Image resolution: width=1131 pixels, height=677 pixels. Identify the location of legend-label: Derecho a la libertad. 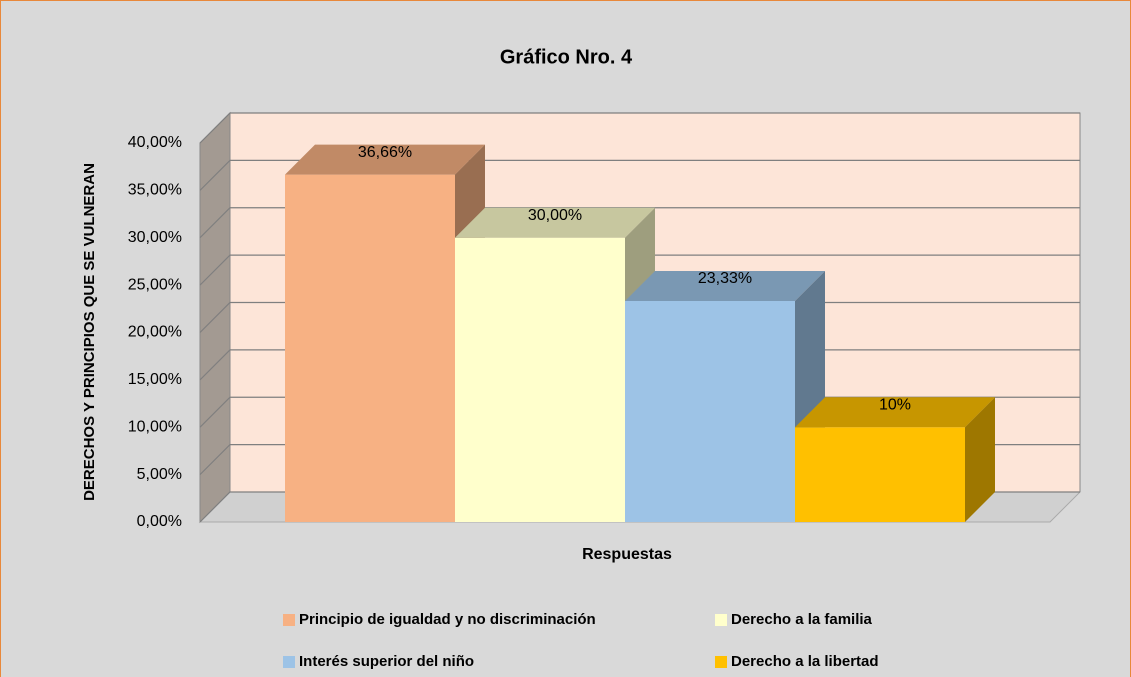
(805, 661).